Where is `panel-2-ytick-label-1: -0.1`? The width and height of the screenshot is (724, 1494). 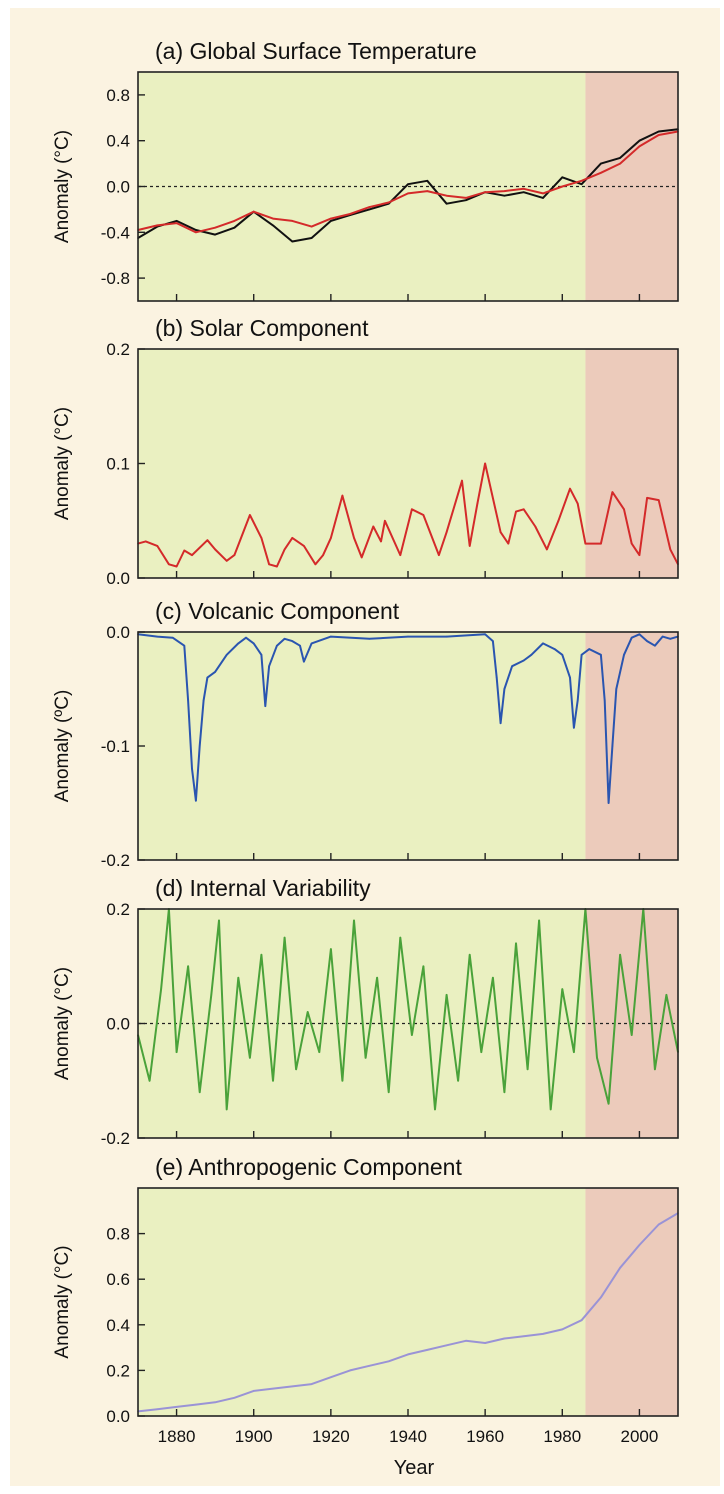
panel-2-ytick-label-1: -0.1 is located at coordinates (115, 746).